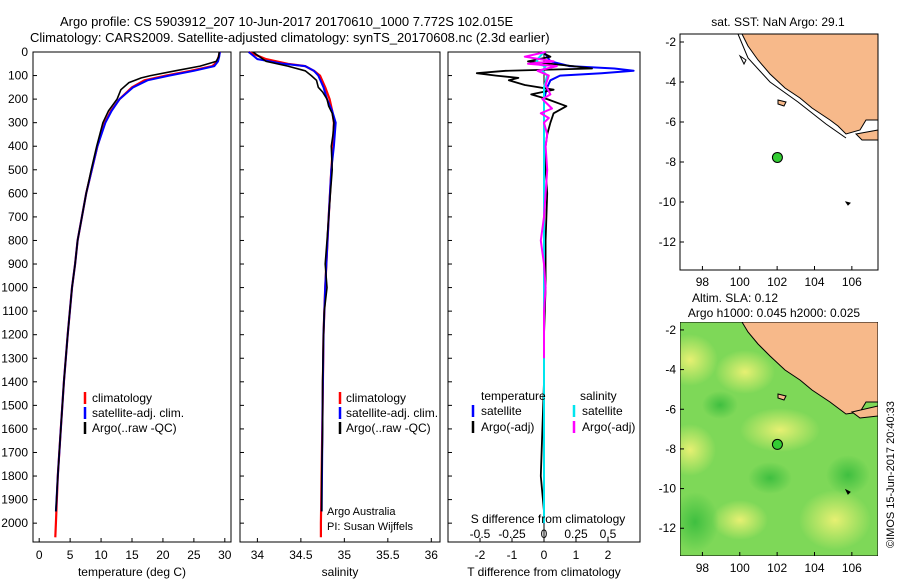 The image size is (900, 580). What do you see at coordinates (18, 123) in the screenshot?
I see `depth-tick-label: 300` at bounding box center [18, 123].